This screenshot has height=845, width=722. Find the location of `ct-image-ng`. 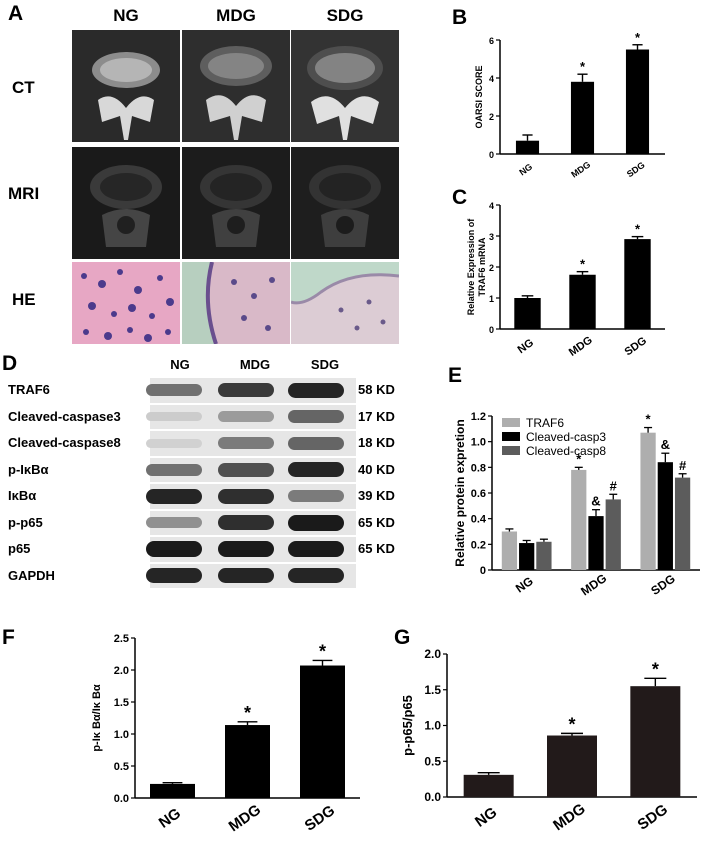

ct-image-ng is located at coordinates (126, 86).